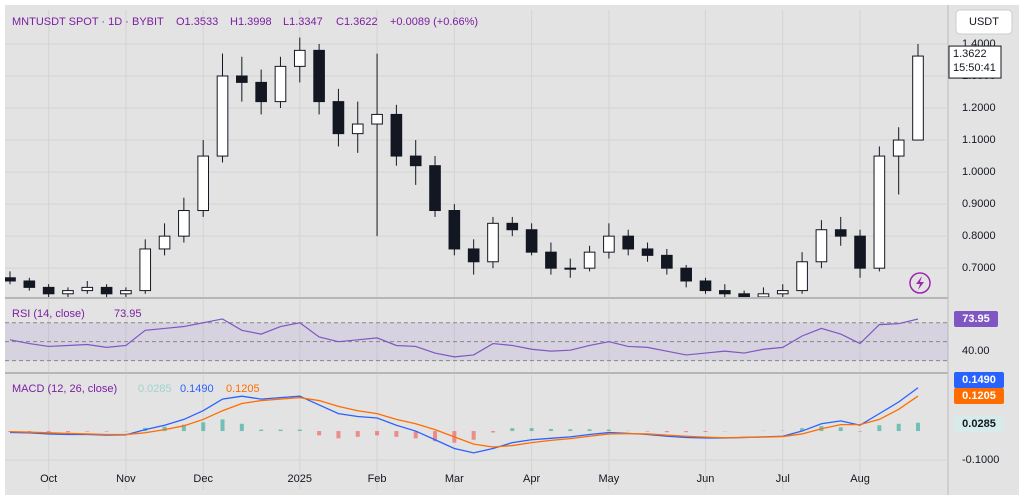  I want to click on y-tick-label: 1.0000, so click(979, 172).